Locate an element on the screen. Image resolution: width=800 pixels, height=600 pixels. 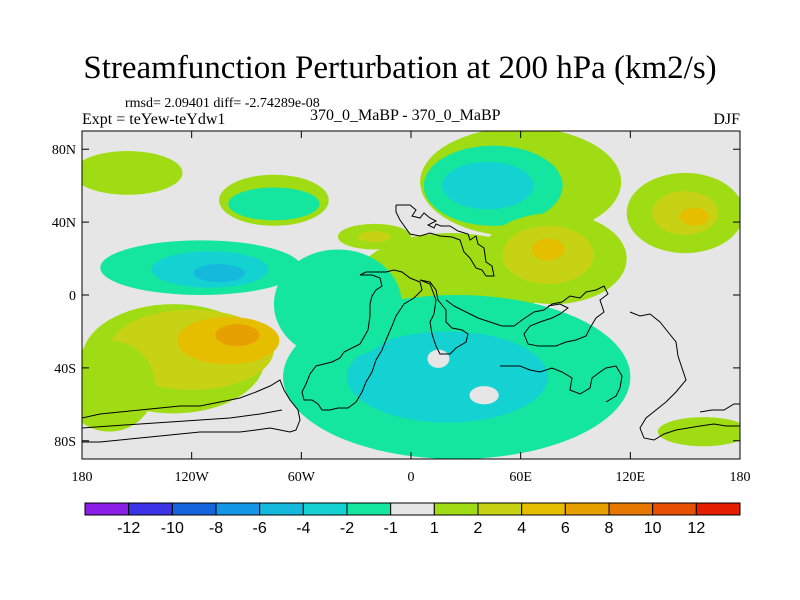
center-label: 370_0_MaBP - 370_0_MaBP is located at coordinates (405, 115).